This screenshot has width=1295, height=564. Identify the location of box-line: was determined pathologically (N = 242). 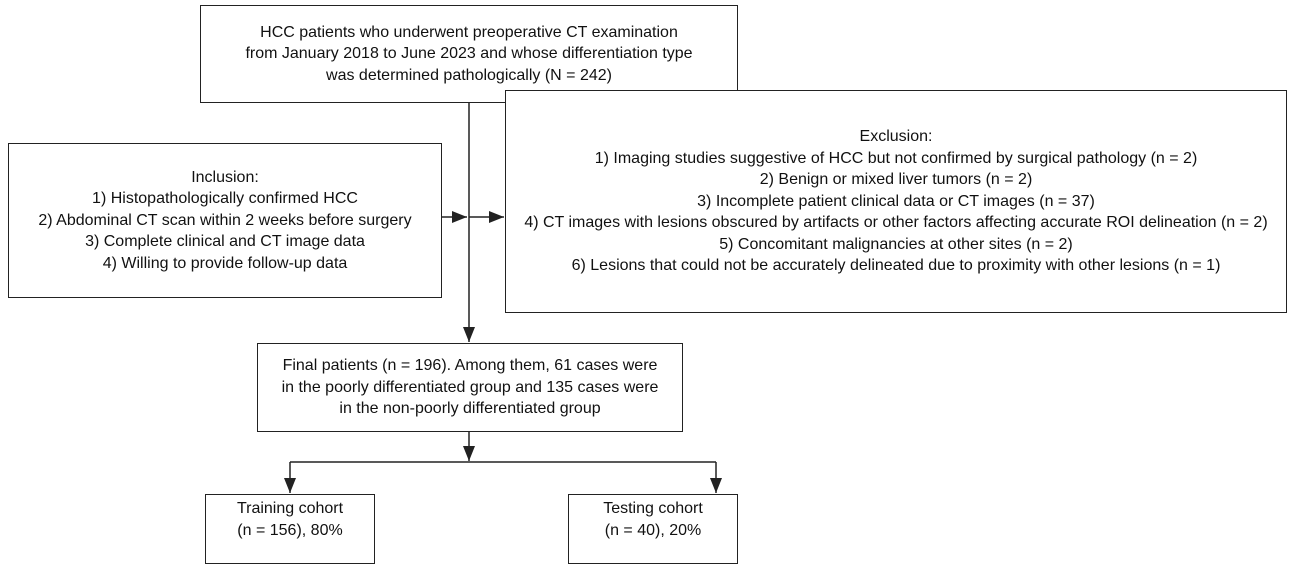
(469, 75).